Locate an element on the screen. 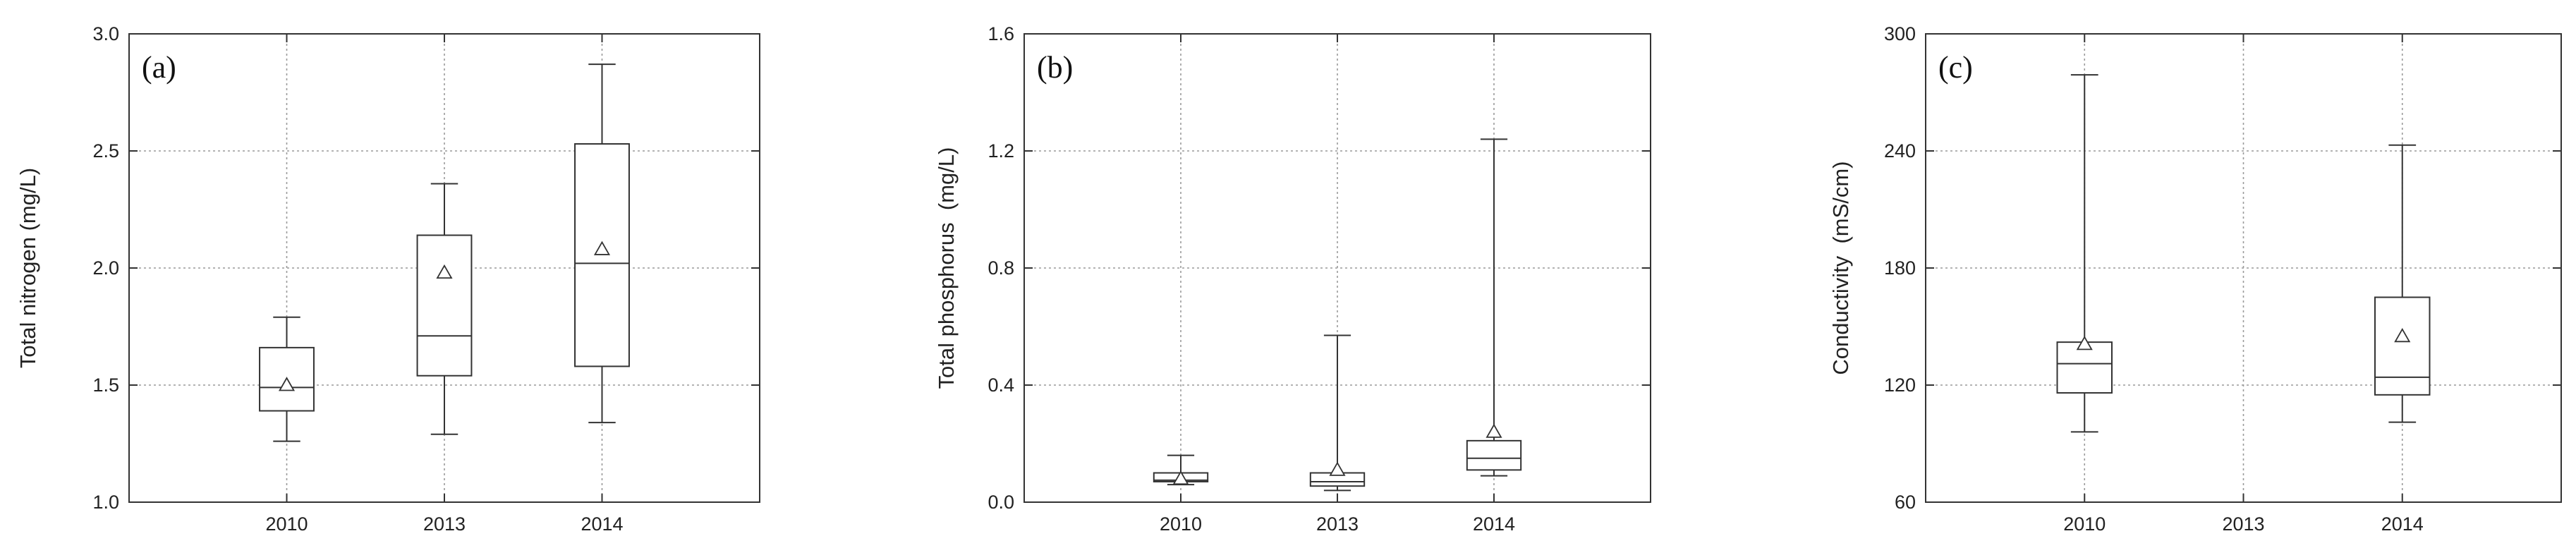 The width and height of the screenshot is (2576, 548). y-tick-label: 1.5 is located at coordinates (106, 385).